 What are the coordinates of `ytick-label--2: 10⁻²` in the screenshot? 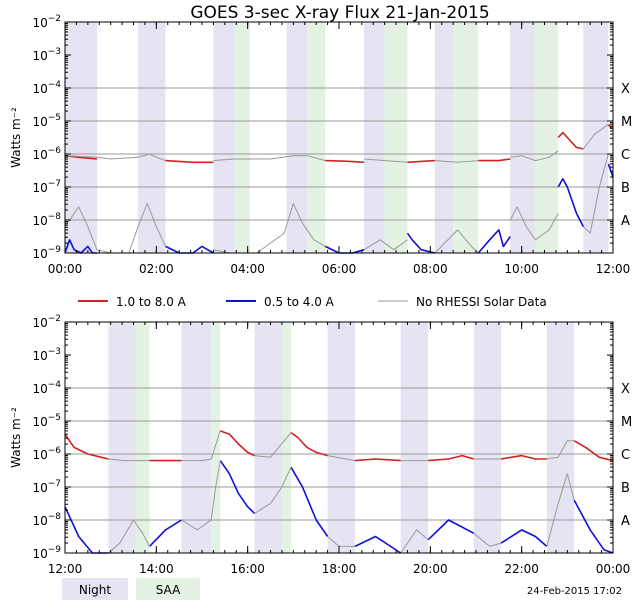 It's located at (46, 22).